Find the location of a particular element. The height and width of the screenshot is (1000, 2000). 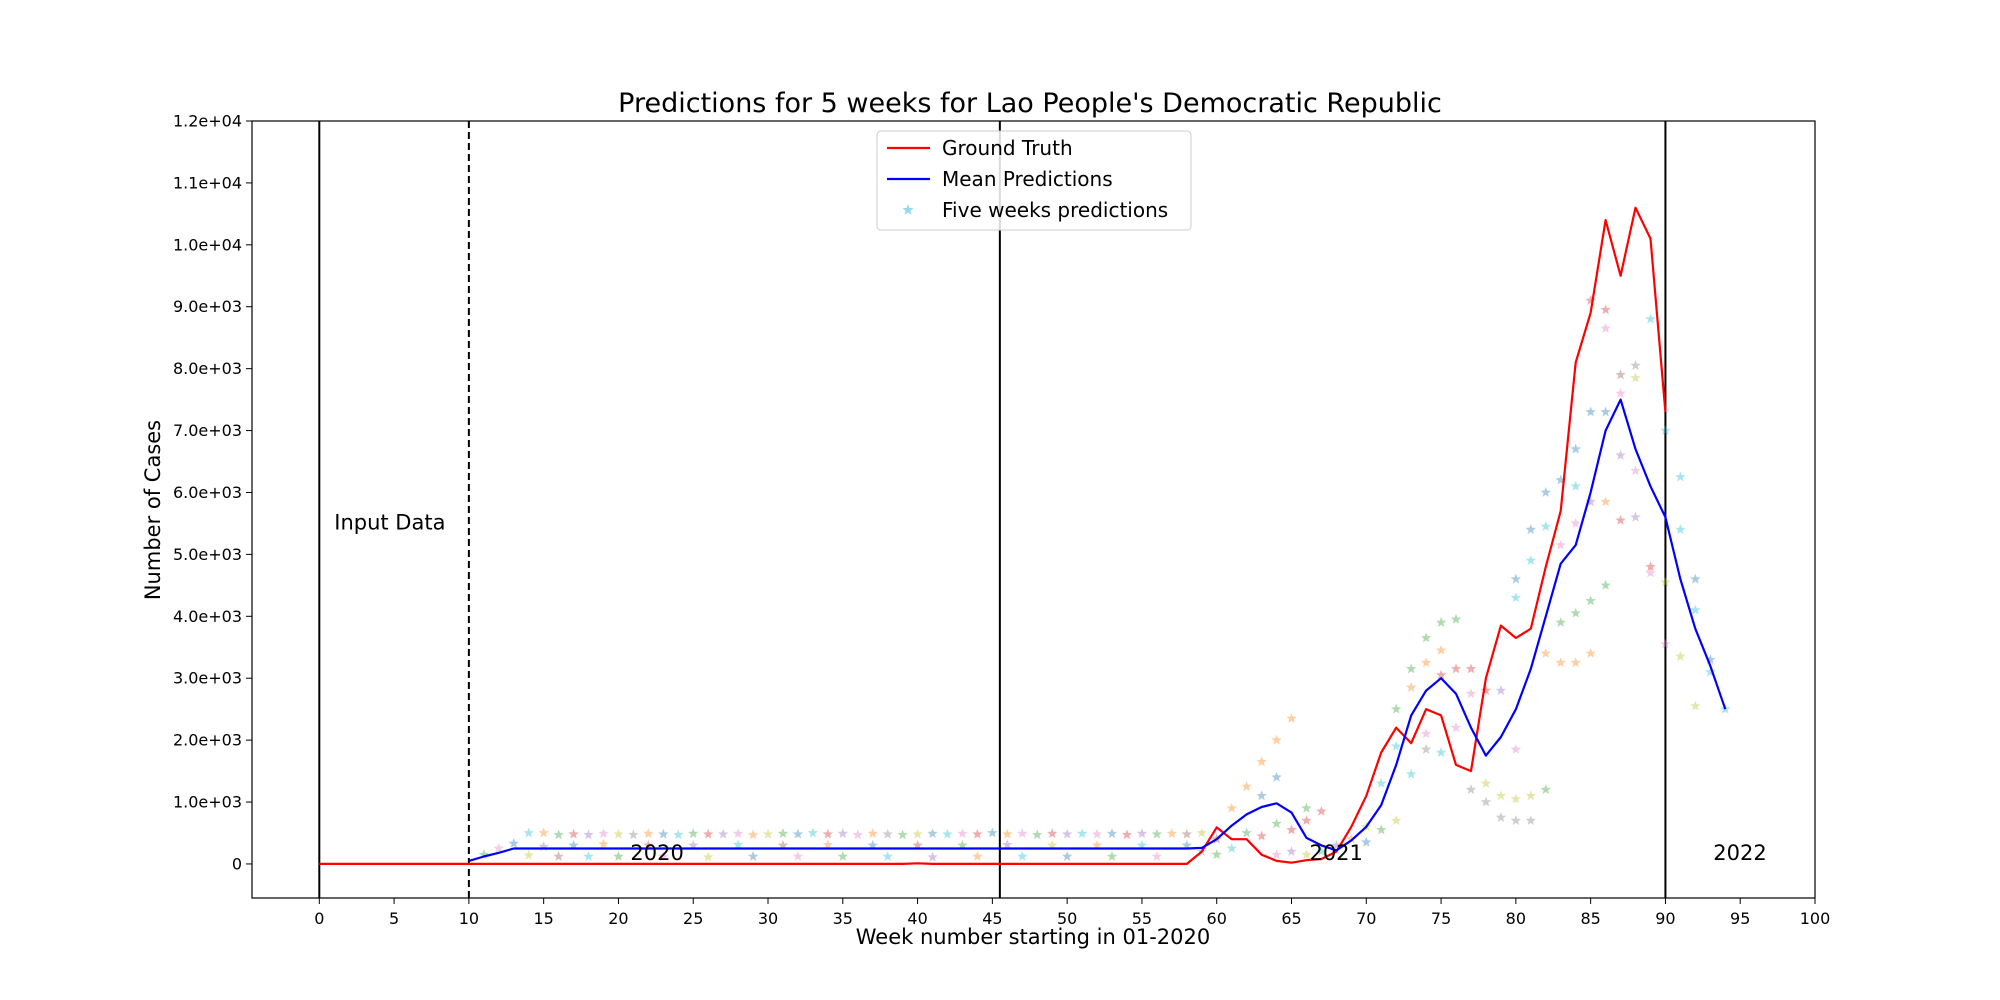

y-tick-label: 1.0e+04 is located at coordinates (207, 244).